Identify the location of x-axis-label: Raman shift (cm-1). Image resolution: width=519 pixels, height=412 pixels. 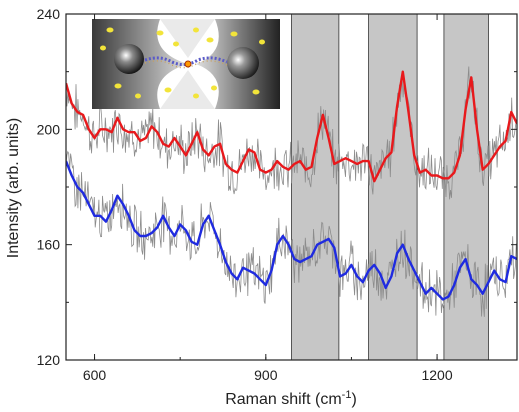
(291, 398).